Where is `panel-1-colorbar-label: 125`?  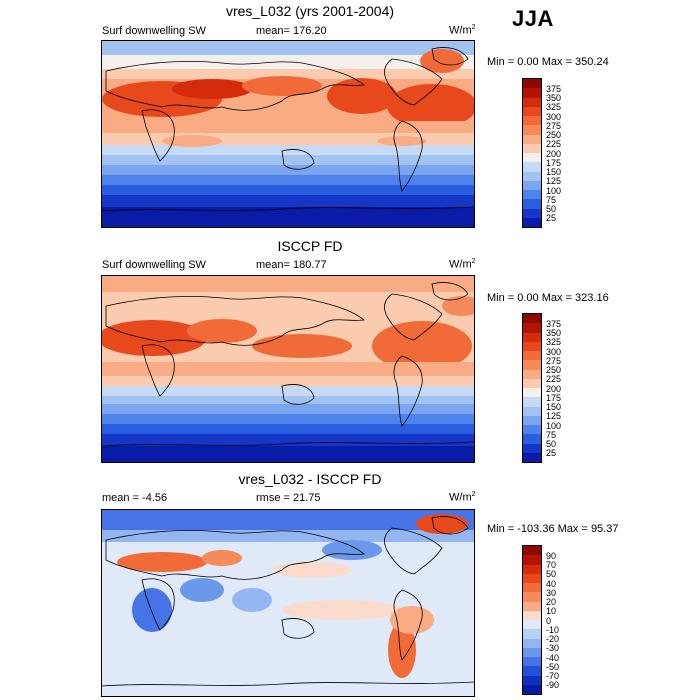 panel-1-colorbar-label: 125 is located at coordinates (554, 181).